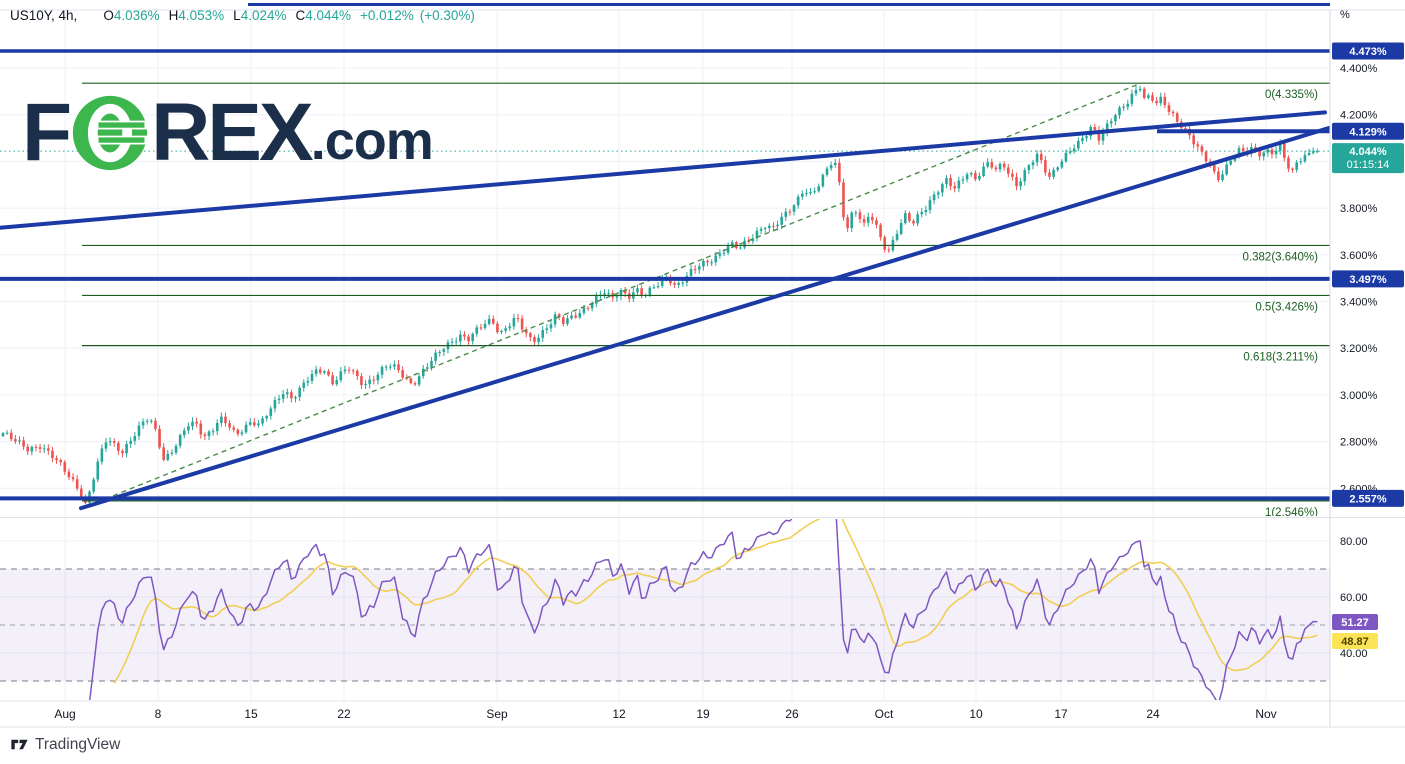 The width and height of the screenshot is (1405, 764). What do you see at coordinates (173, 15) in the screenshot?
I see `ohlc-label: H` at bounding box center [173, 15].